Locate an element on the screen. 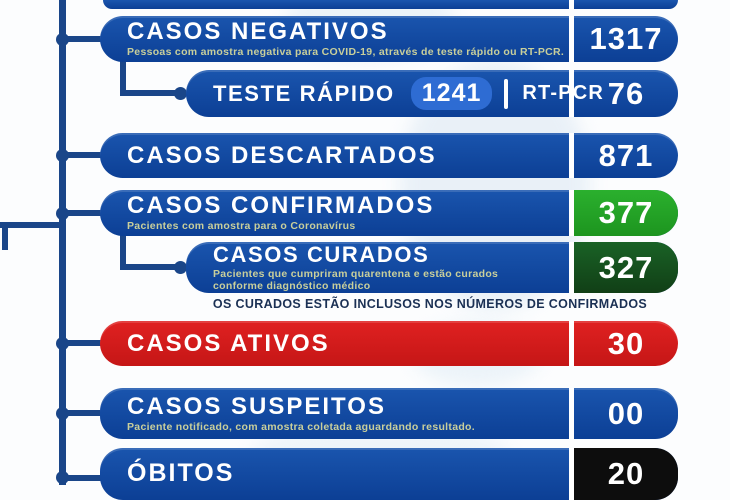 This screenshot has height=500, width=730. teste-rapido-count-badge: 1241 is located at coordinates (451, 93).